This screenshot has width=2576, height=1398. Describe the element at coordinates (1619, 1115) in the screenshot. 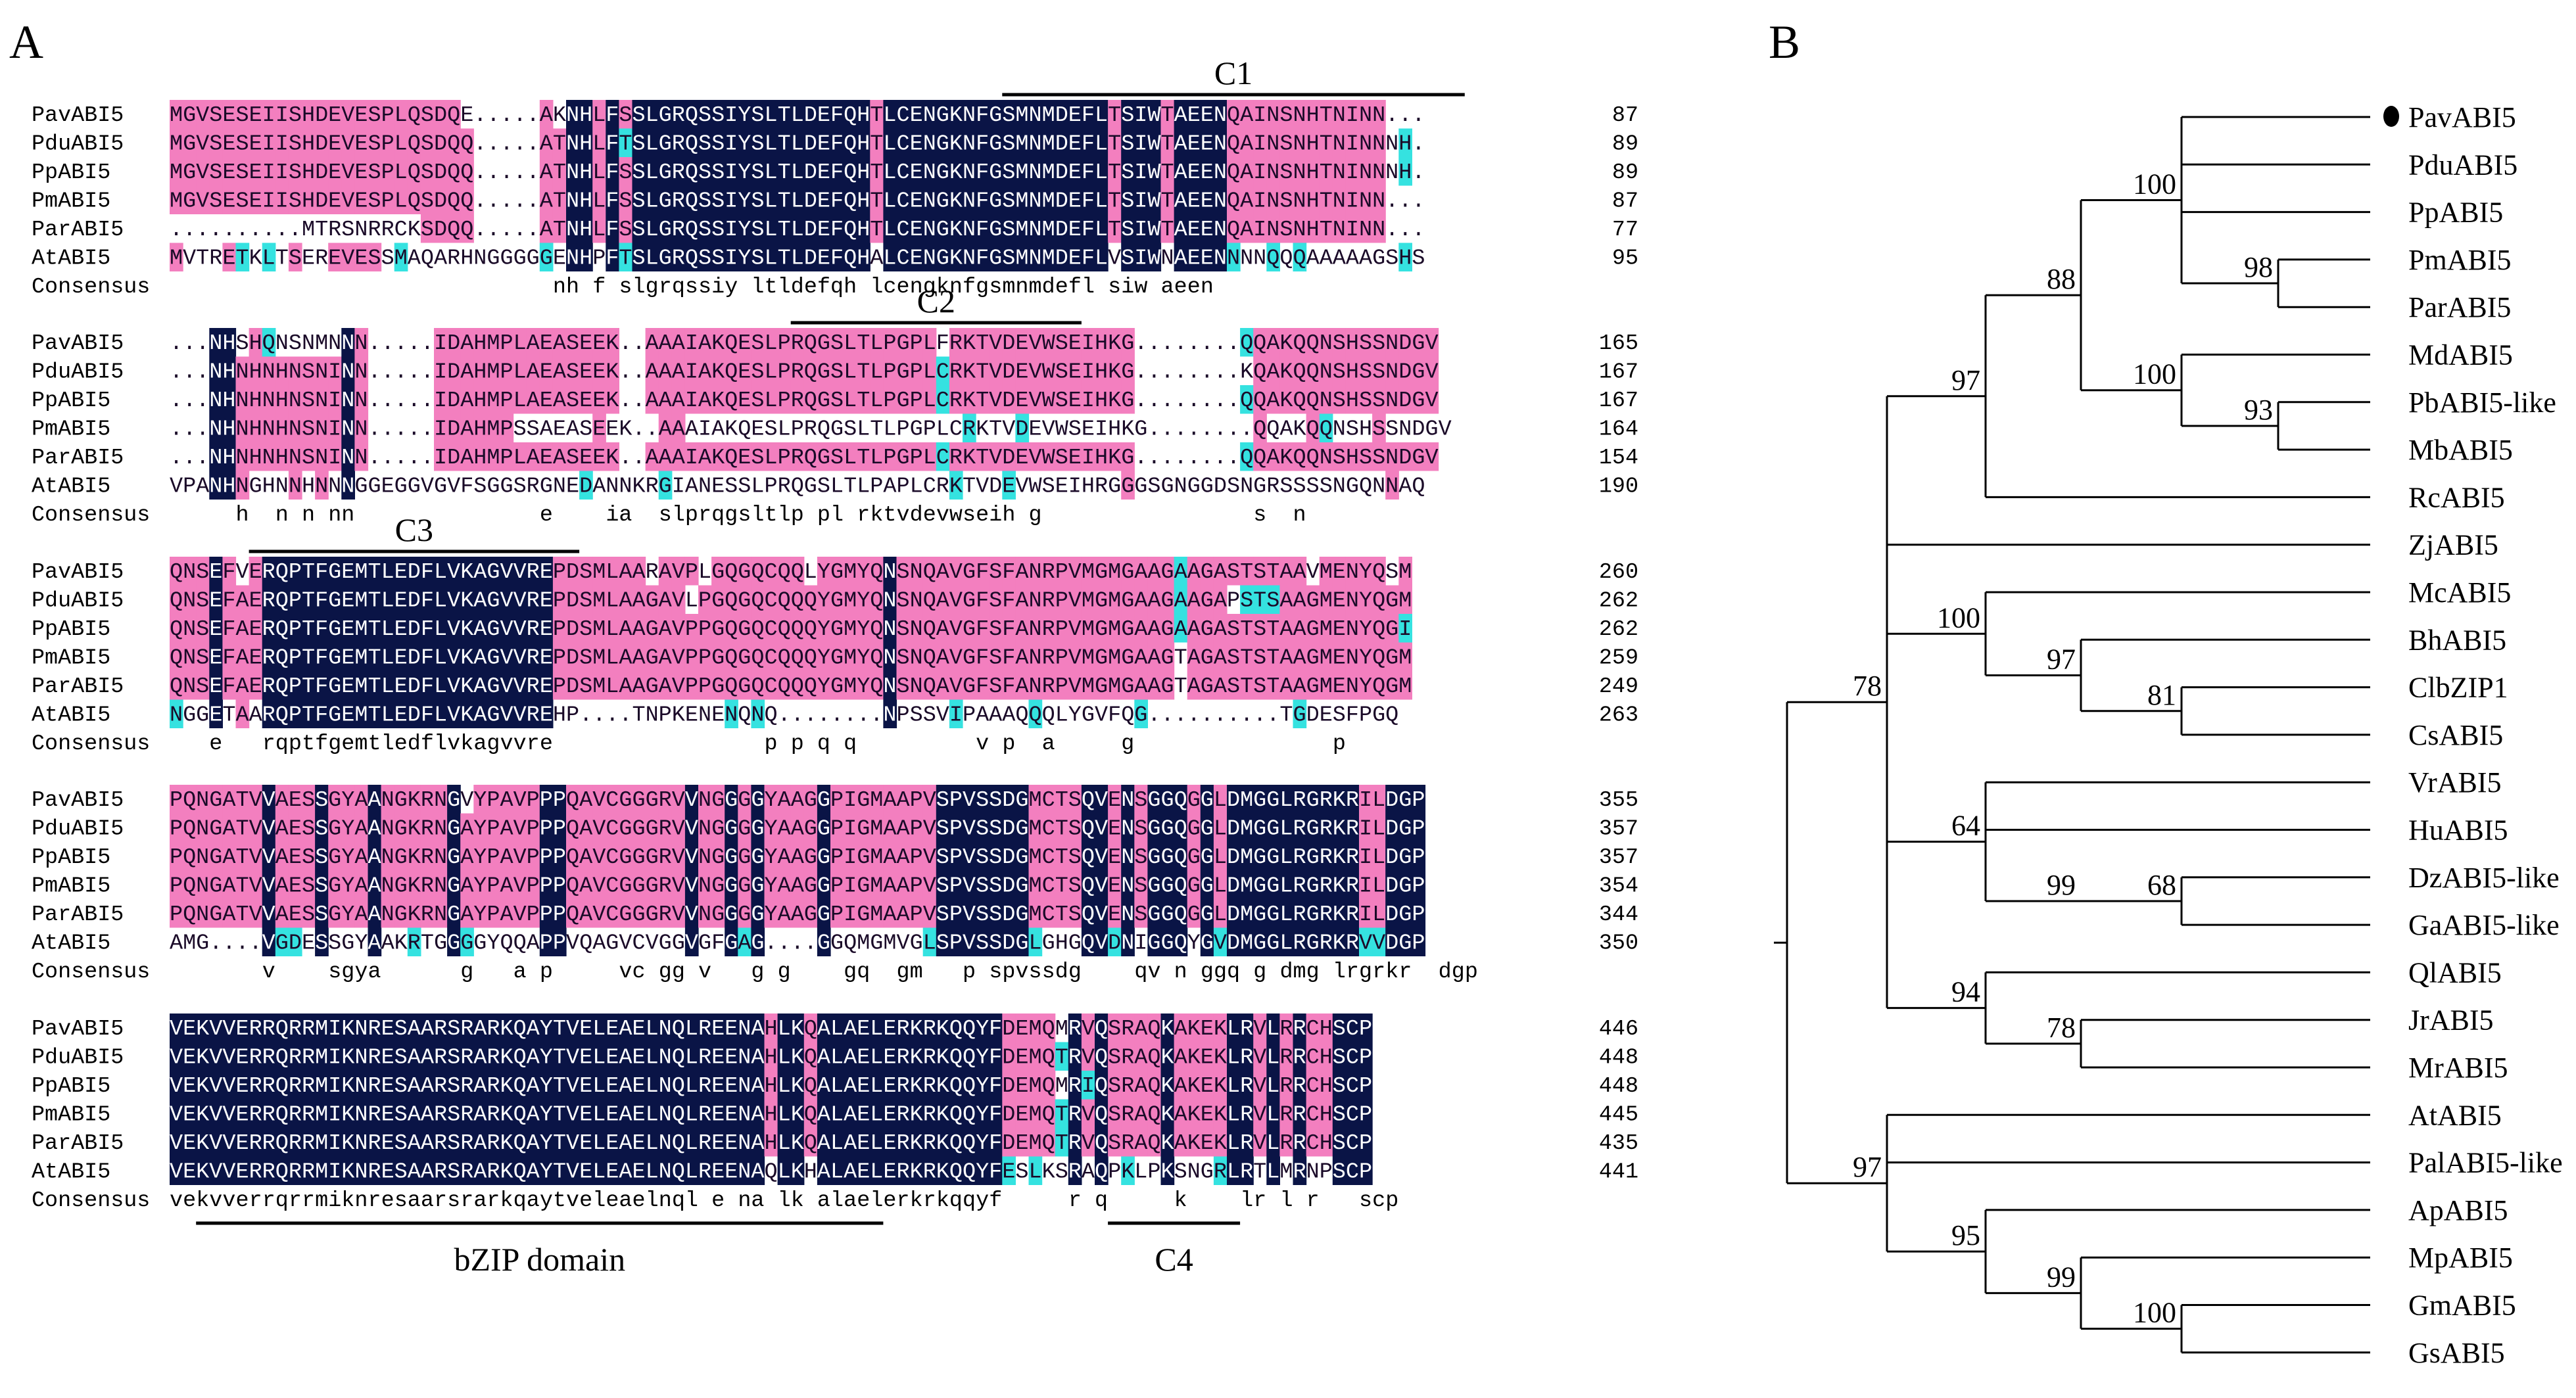

I see `sequence-end-position: 445` at that location.